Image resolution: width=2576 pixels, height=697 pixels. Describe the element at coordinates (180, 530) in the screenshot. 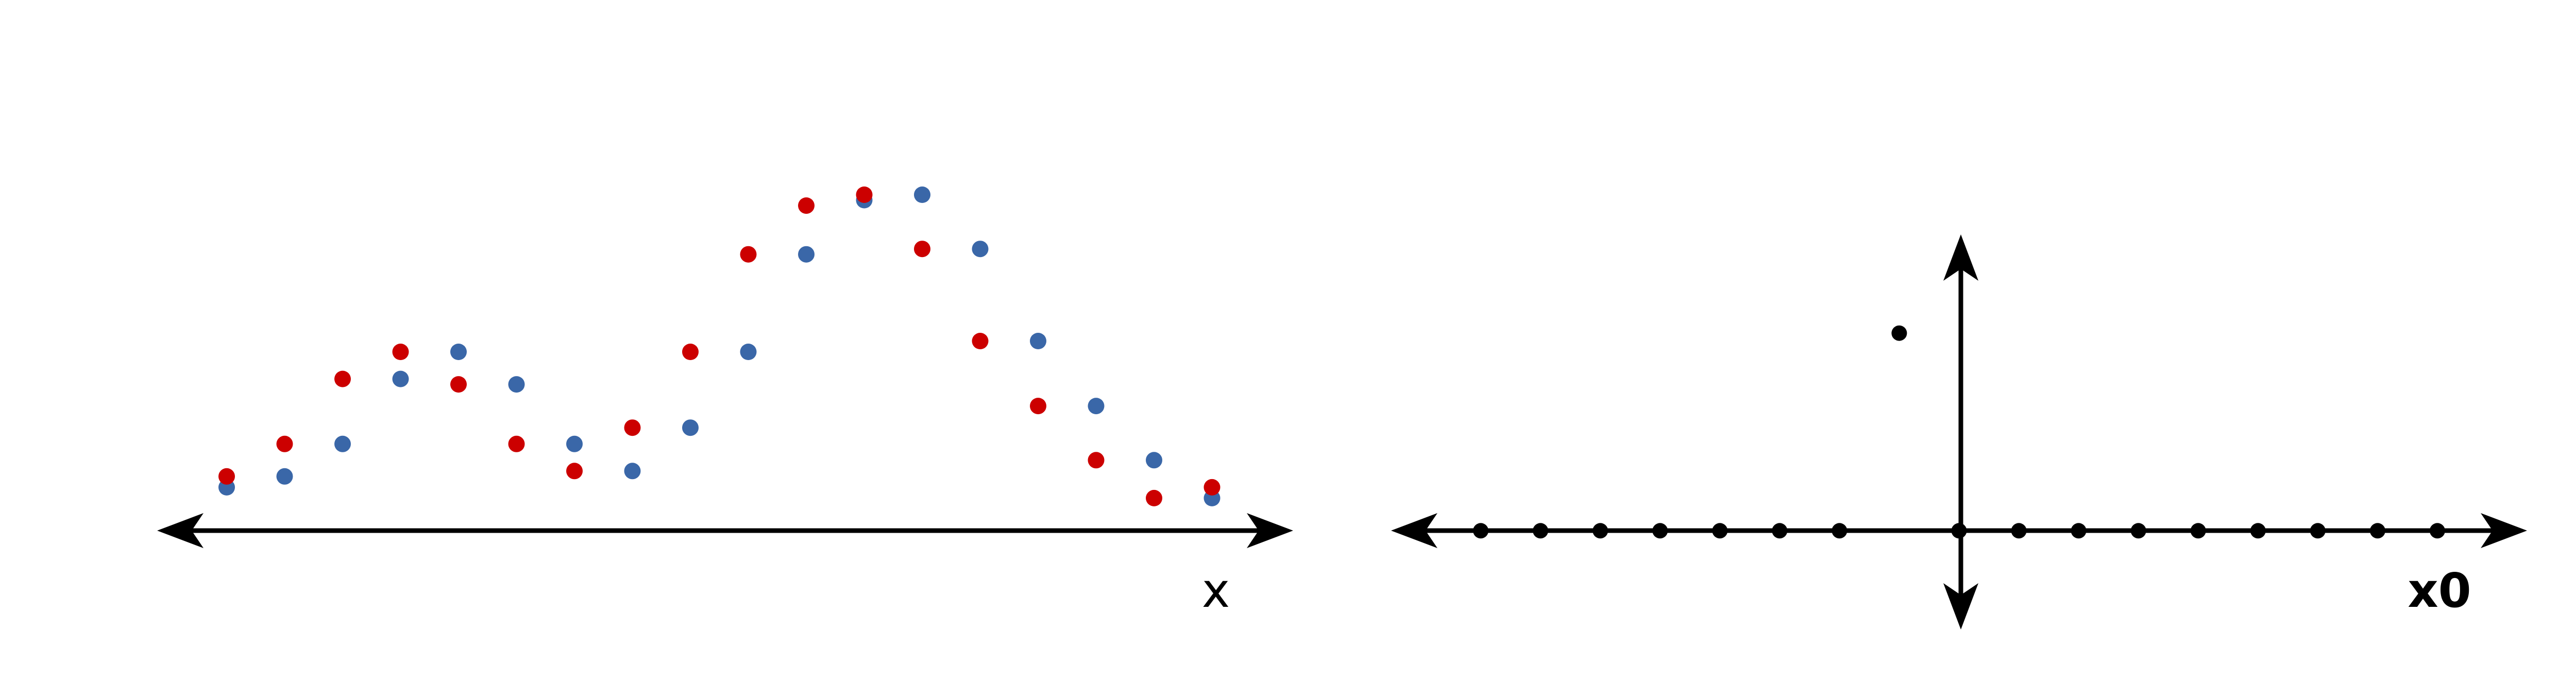

I see `left-x-axis-arrow-left` at that location.